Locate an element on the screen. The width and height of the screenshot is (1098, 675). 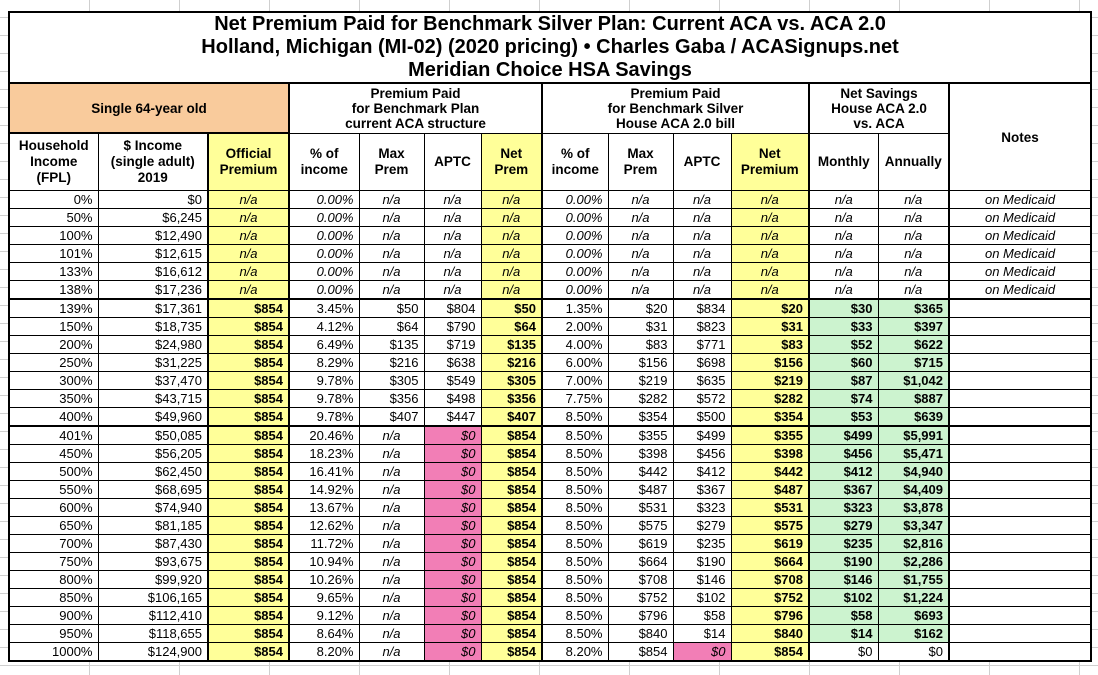
cell-income: $17,236 is located at coordinates (153, 290).